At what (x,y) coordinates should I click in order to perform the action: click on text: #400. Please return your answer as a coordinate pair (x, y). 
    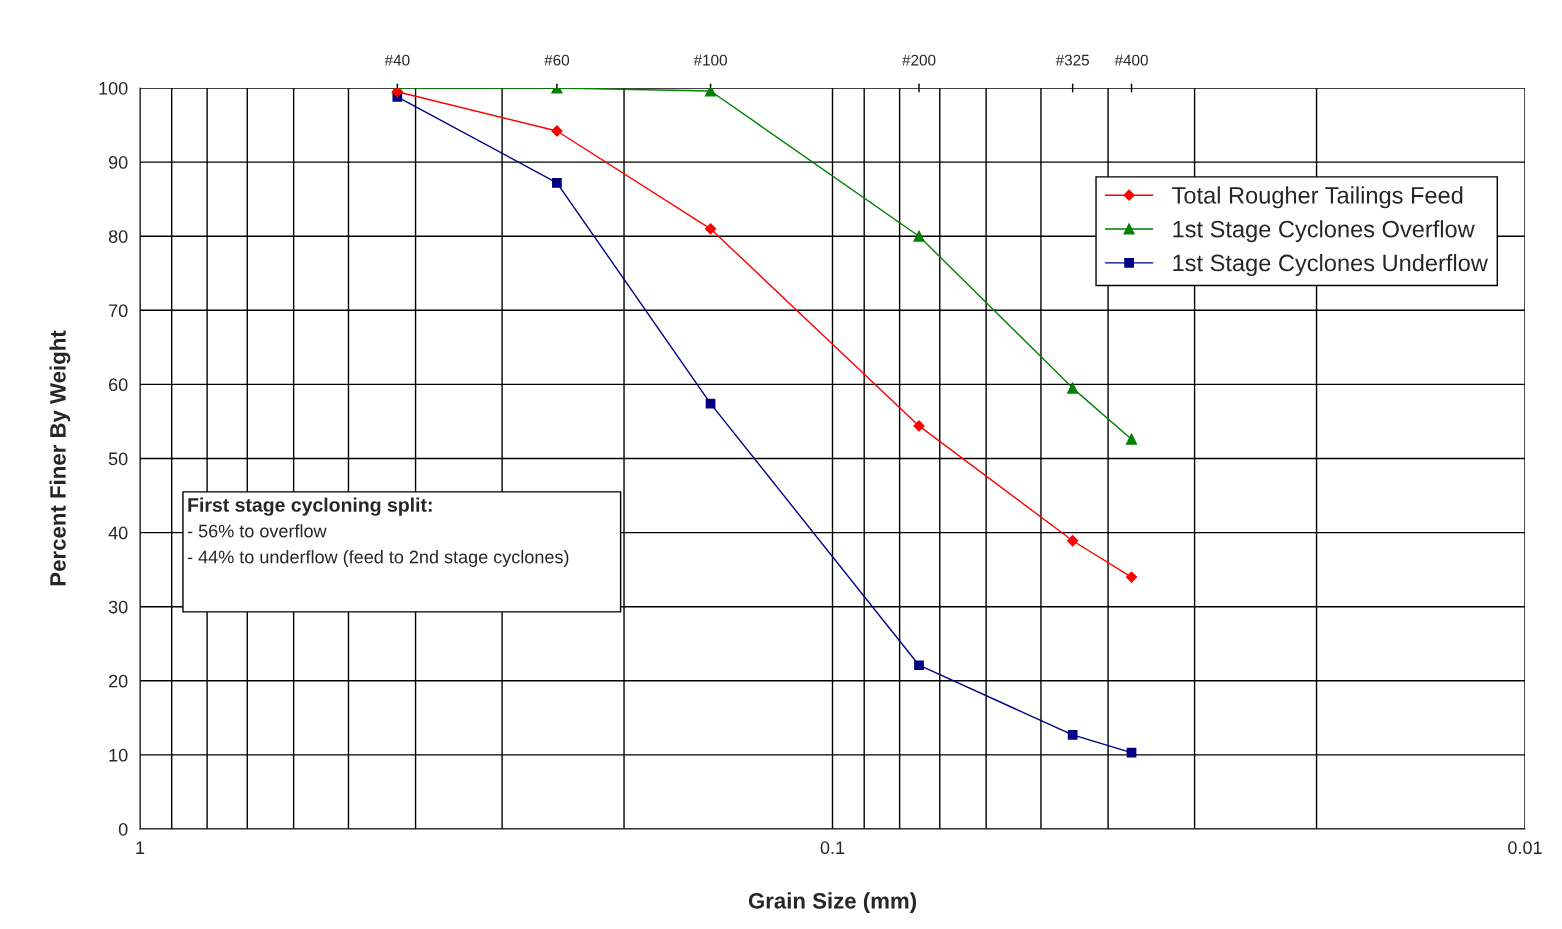
    Looking at the image, I should click on (1131, 60).